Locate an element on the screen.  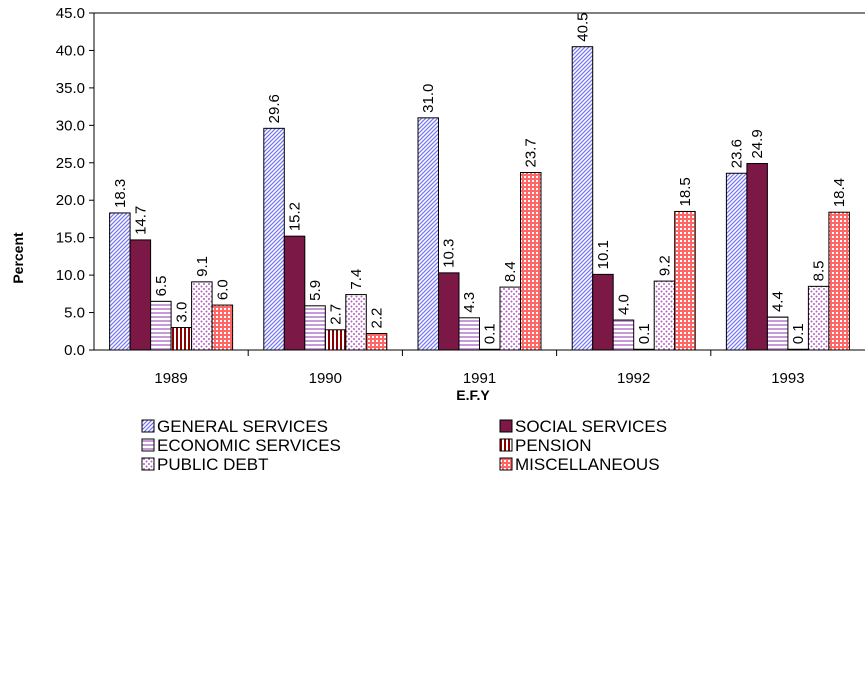
data-label: 14.7 is located at coordinates (140, 220).